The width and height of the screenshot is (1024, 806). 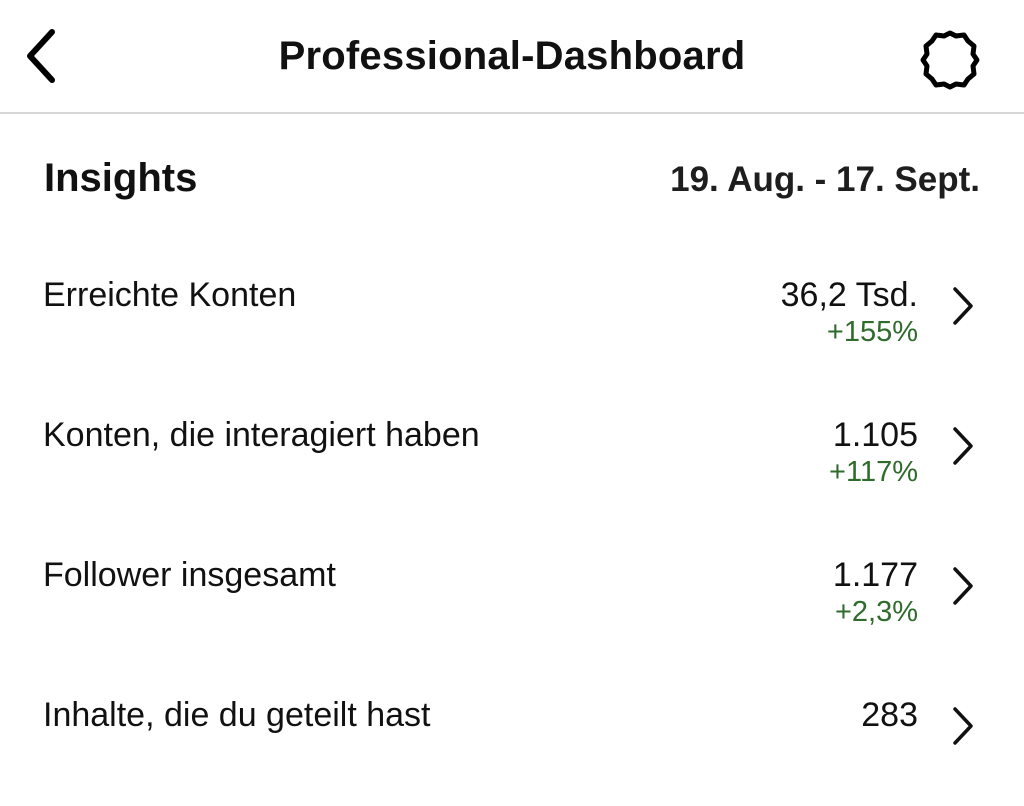 I want to click on settings-button, so click(x=950, y=60).